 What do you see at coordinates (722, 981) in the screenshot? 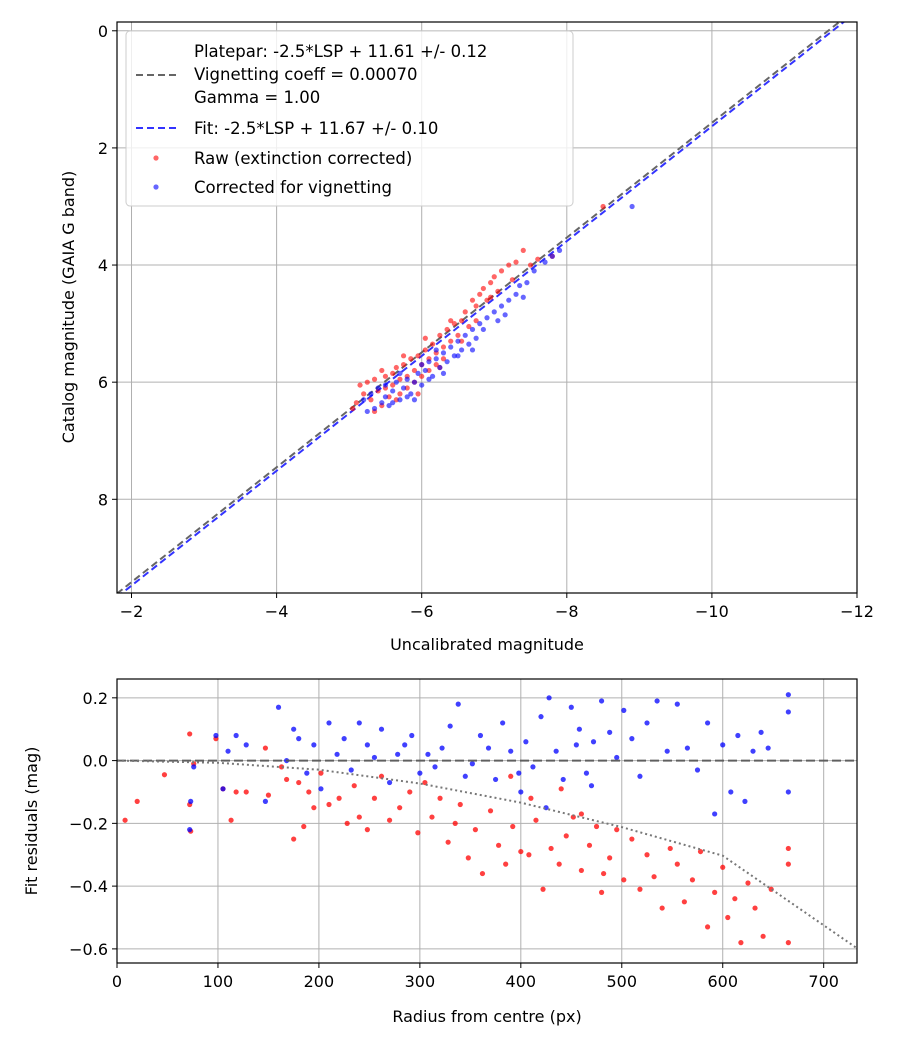
I see `x-tick-label: 600` at bounding box center [722, 981].